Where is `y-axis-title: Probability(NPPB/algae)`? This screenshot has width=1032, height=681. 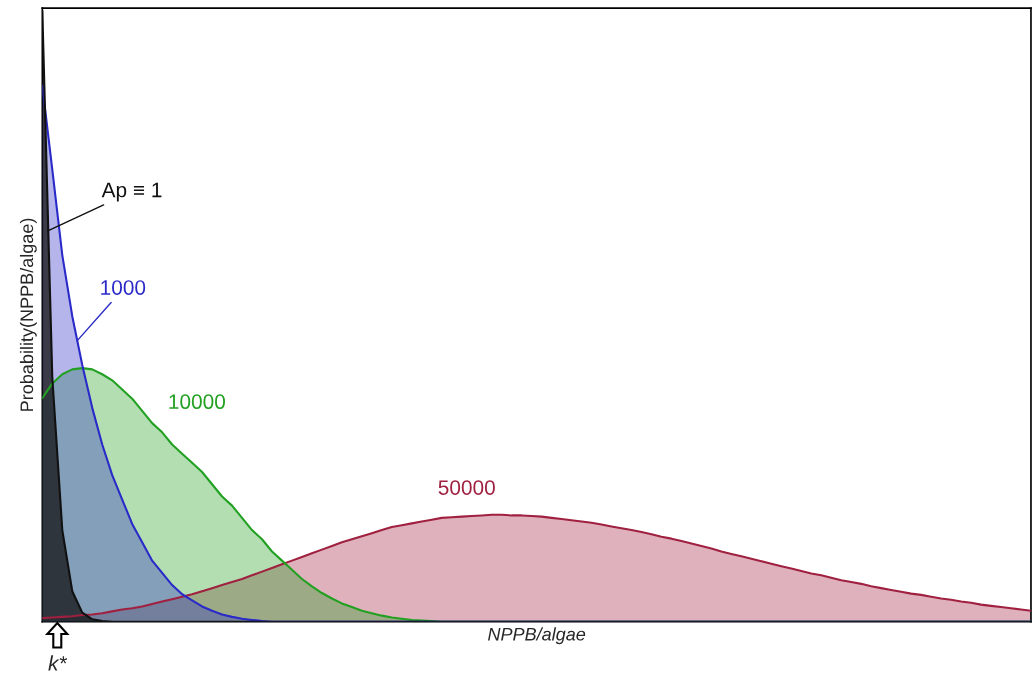 y-axis-title: Probability(NPPB/algae) is located at coordinates (28, 314).